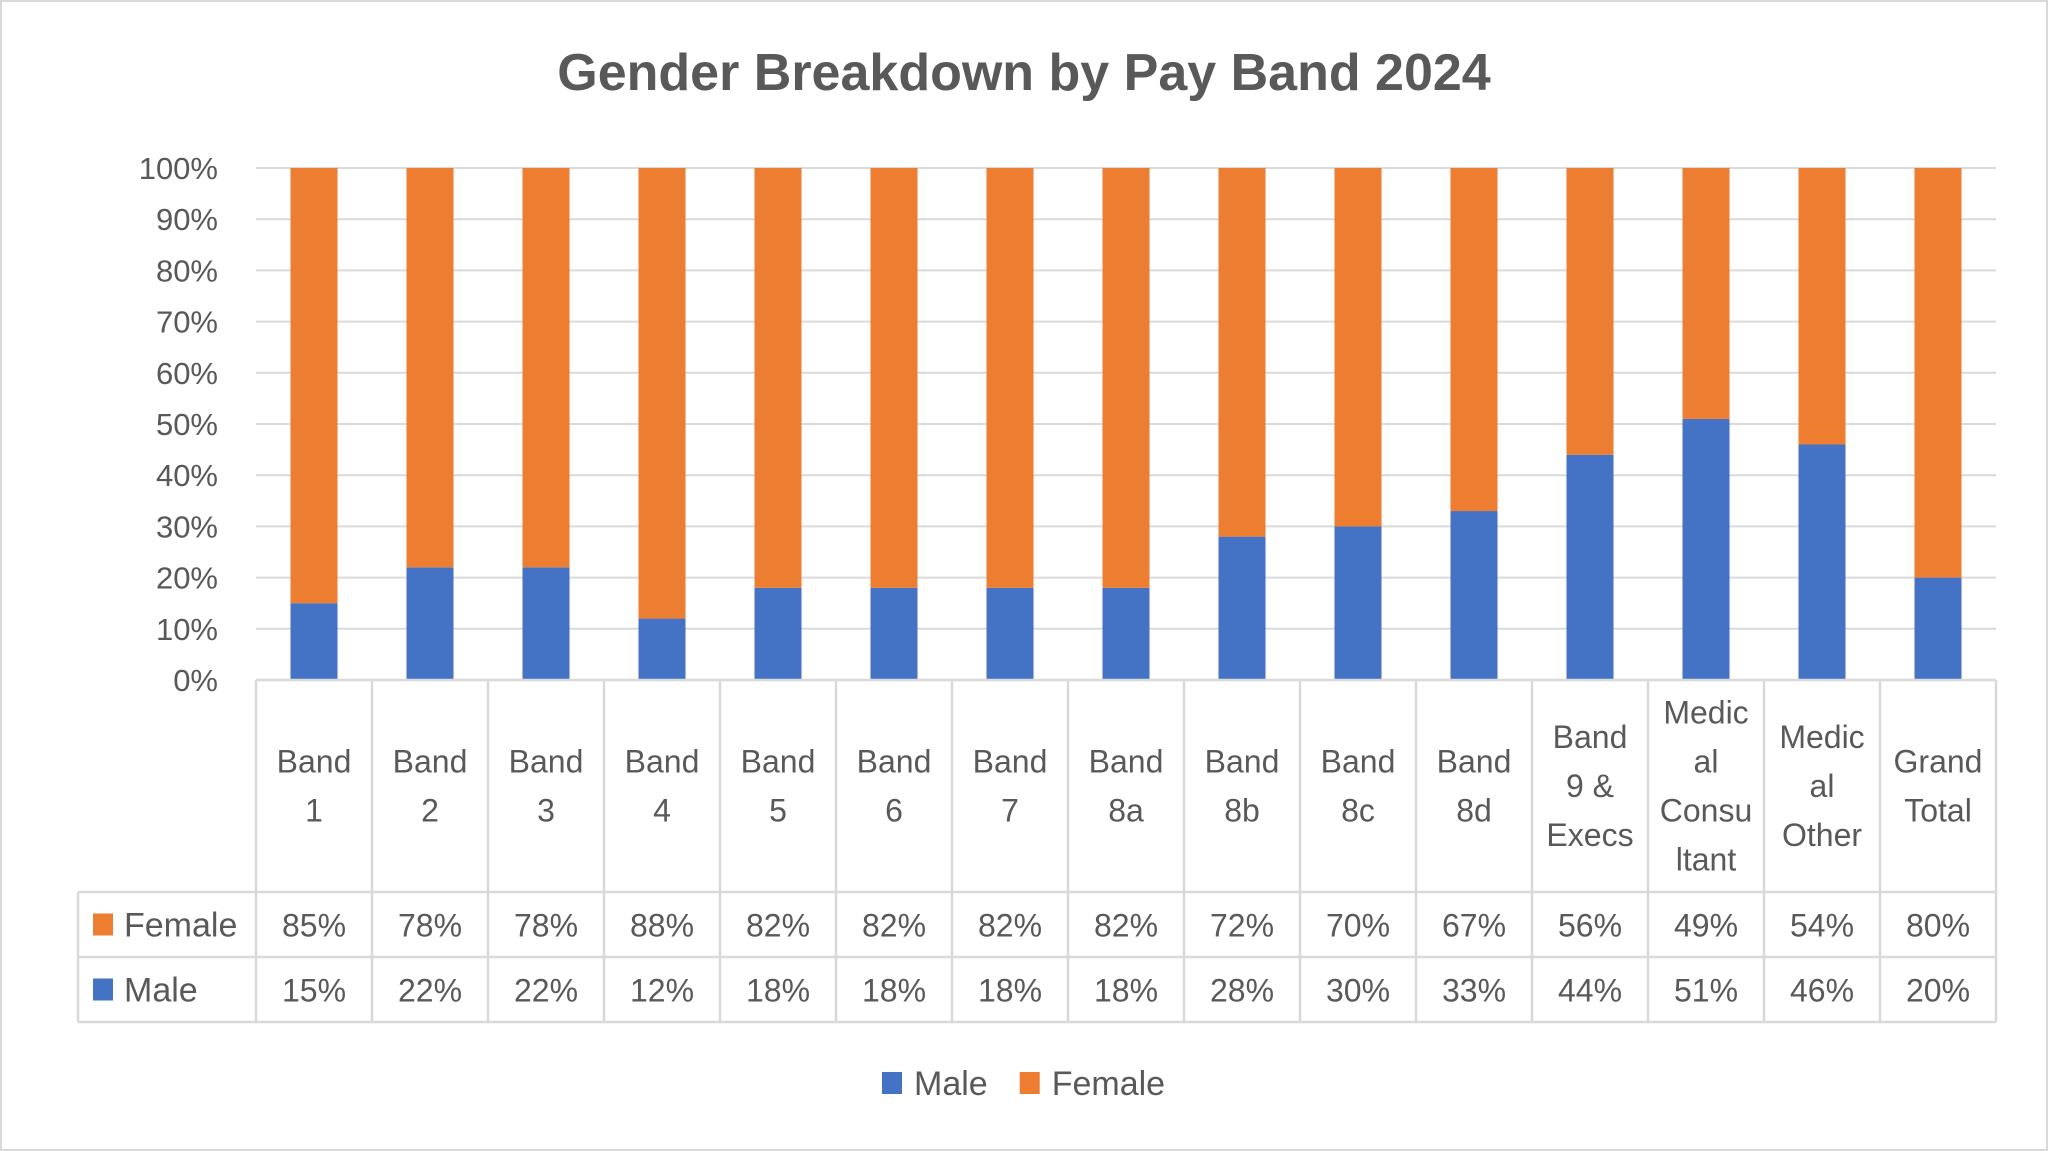 Image resolution: width=2048 pixels, height=1151 pixels. Describe the element at coordinates (180, 926) in the screenshot. I see `table-row-label: Female` at that location.